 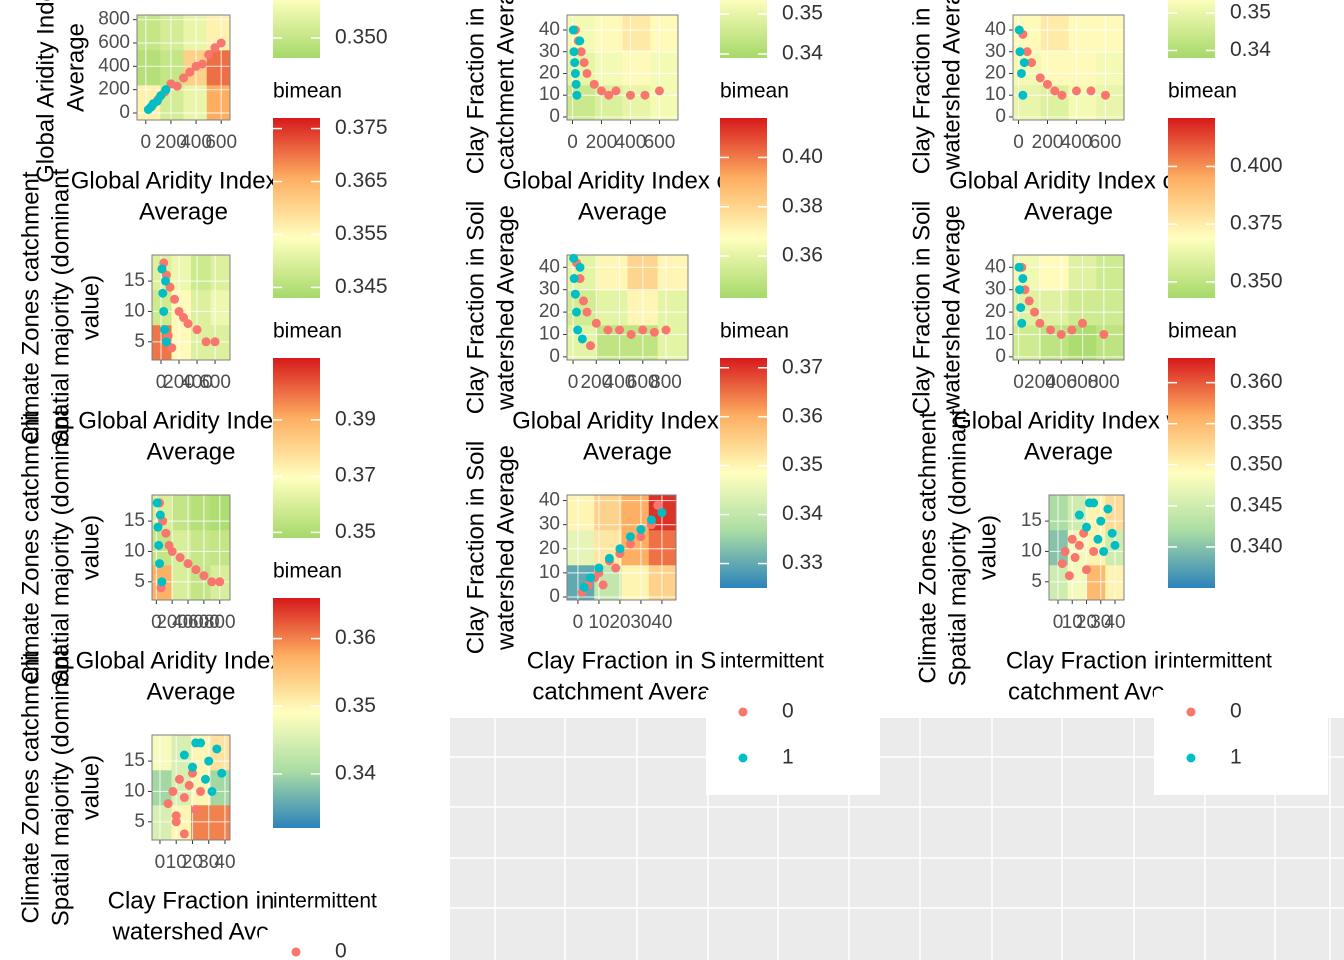 I want to click on x-tick-label: 200, so click(x=596, y=382).